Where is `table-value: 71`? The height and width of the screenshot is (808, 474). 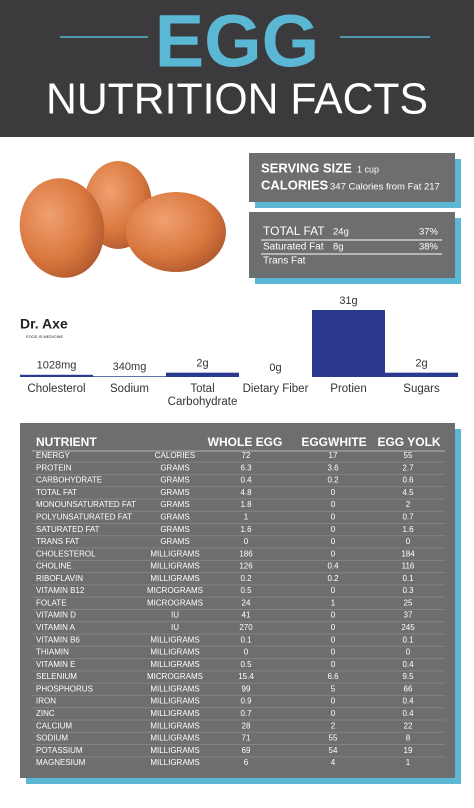 table-value: 71 is located at coordinates (246, 738).